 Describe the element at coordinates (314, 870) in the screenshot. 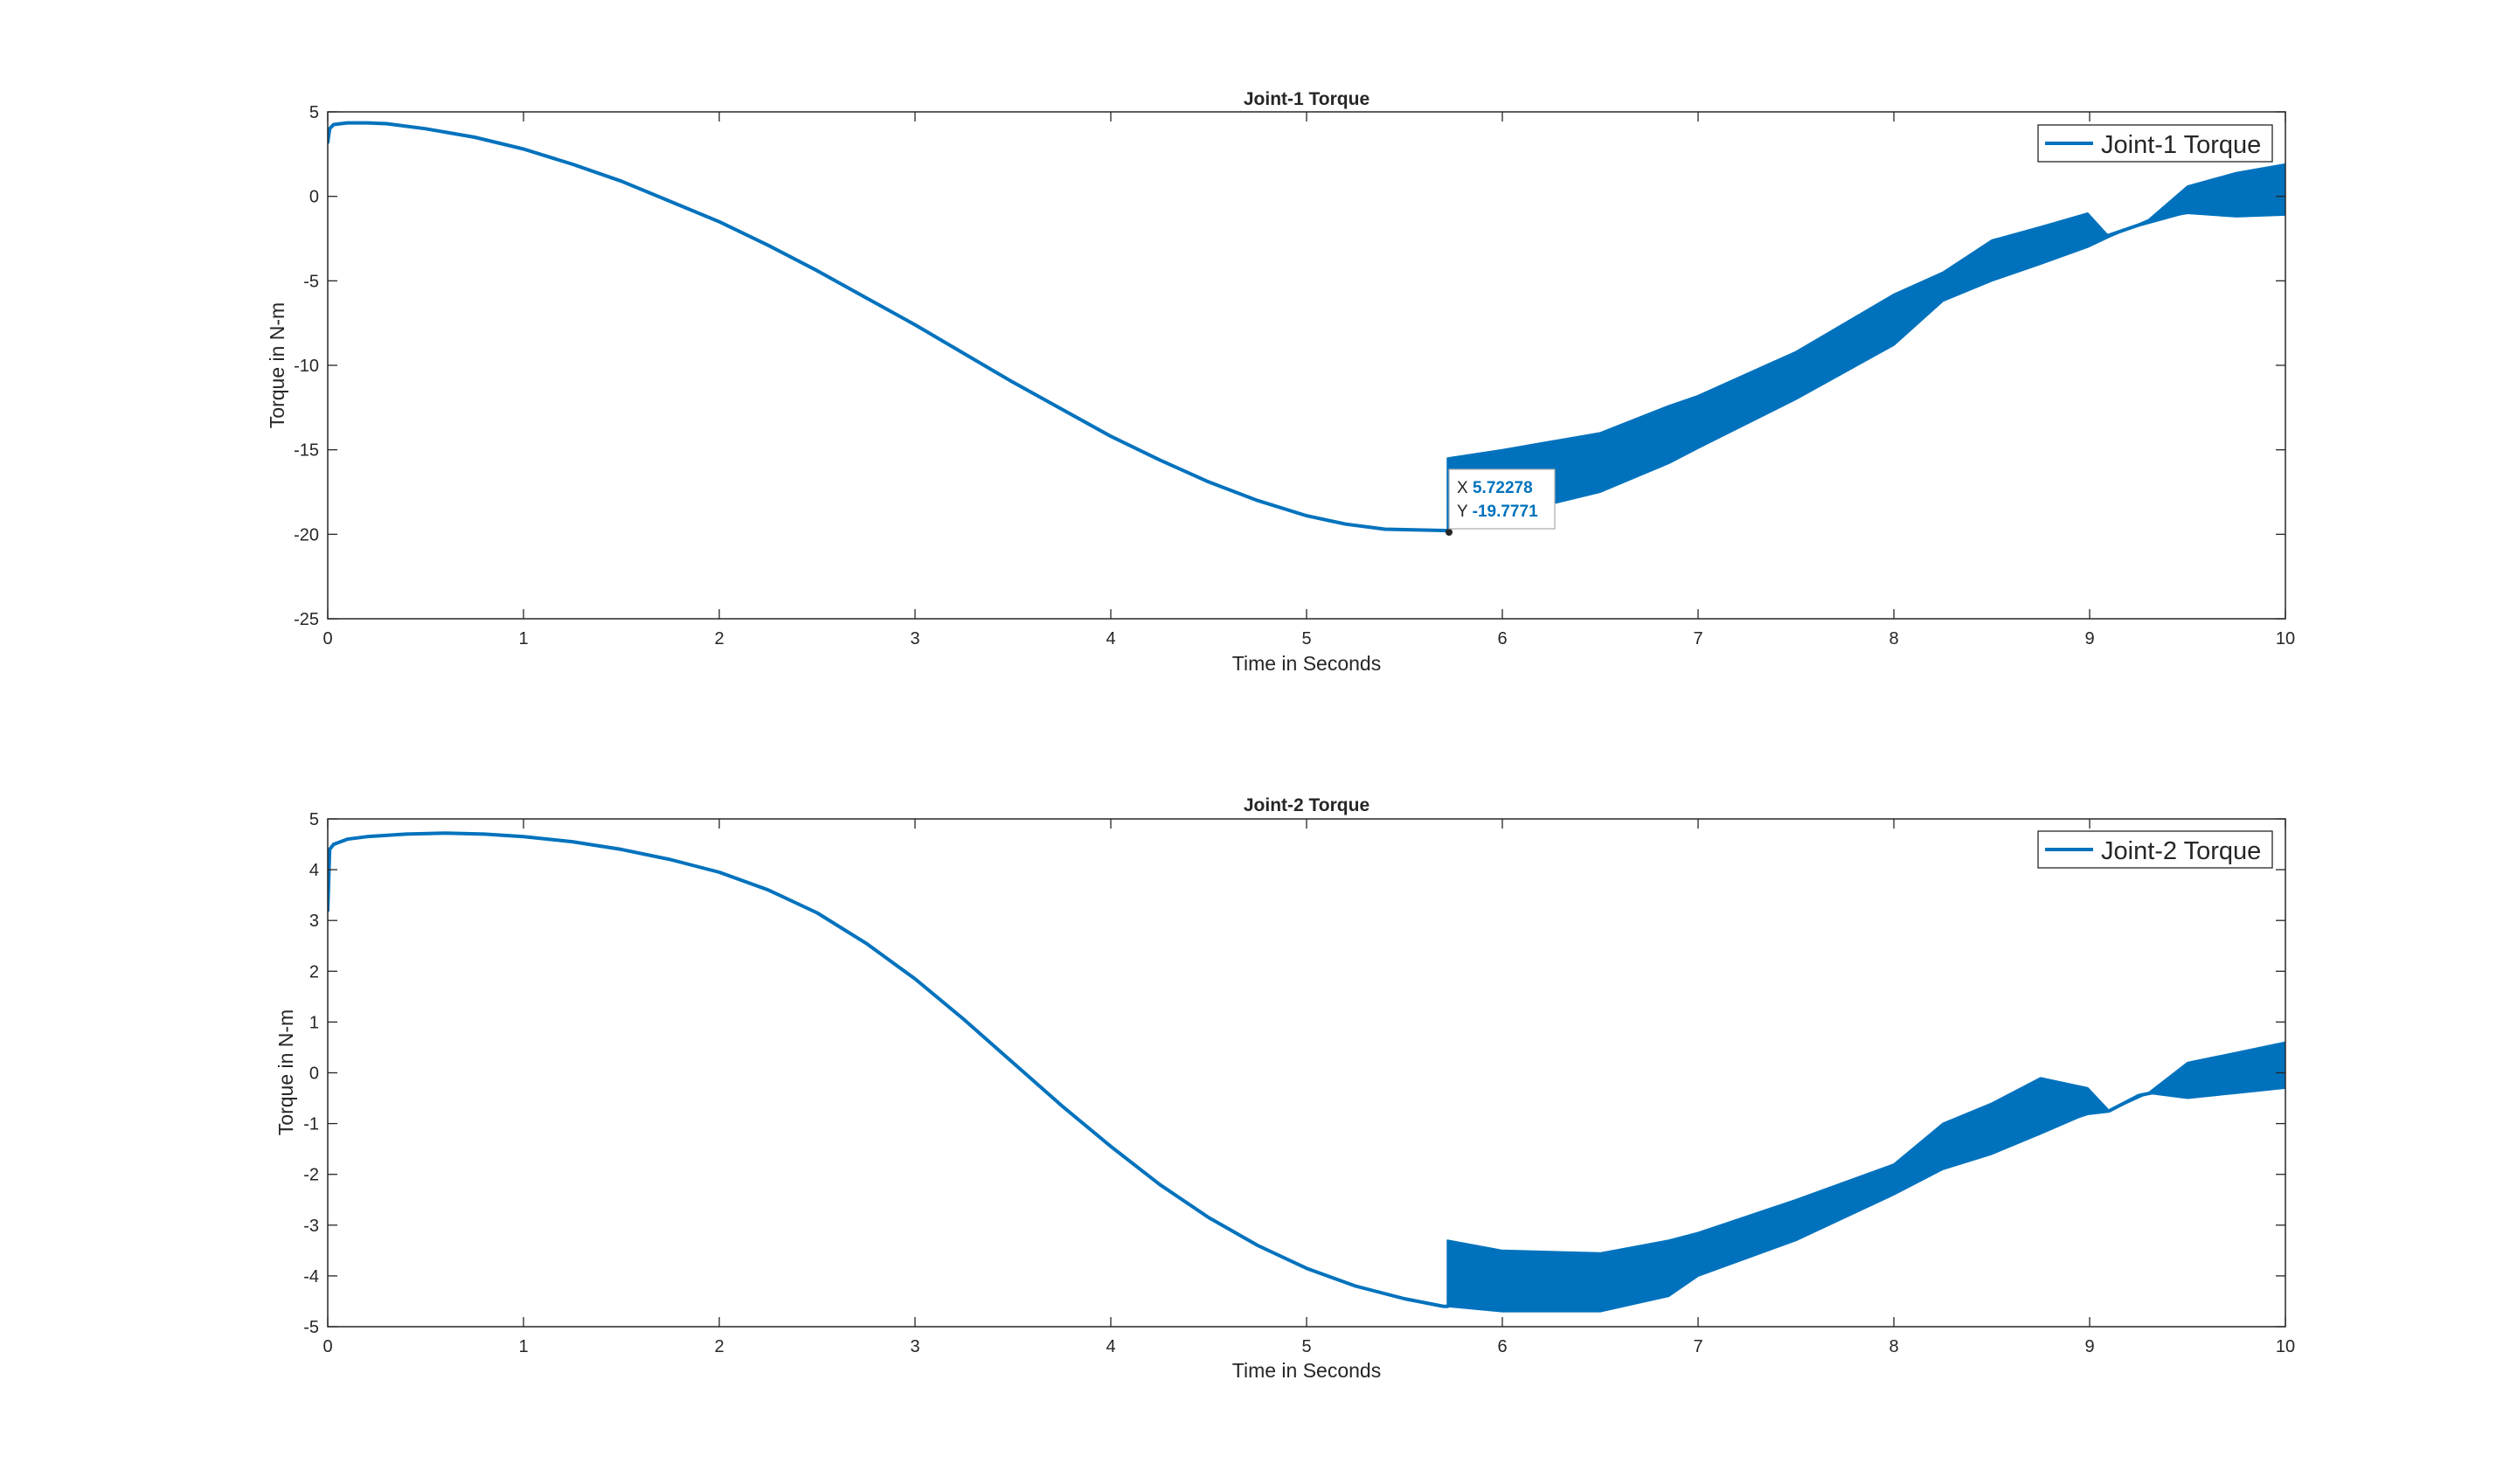

I see `y-tick-label-2: 4` at that location.